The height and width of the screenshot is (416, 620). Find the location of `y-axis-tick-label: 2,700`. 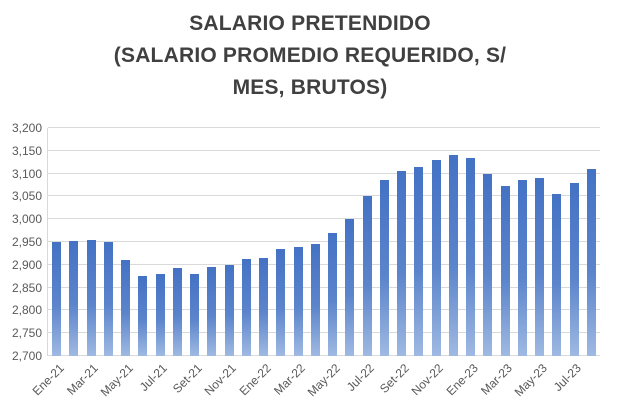

y-axis-tick-label: 2,700 is located at coordinates (26, 356).